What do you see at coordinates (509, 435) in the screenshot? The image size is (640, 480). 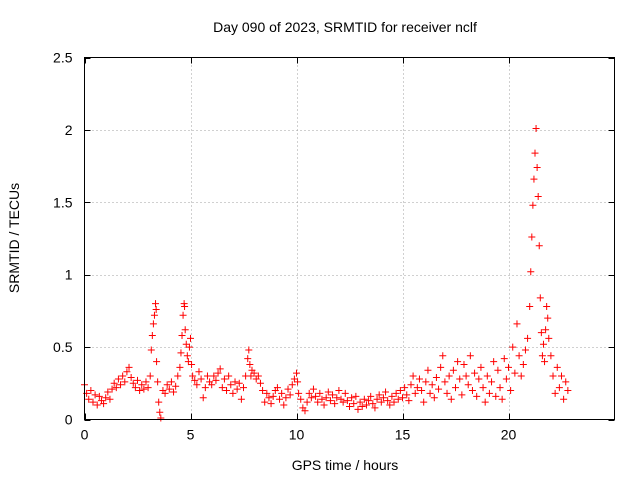 I see `x-tick-label: 20` at bounding box center [509, 435].